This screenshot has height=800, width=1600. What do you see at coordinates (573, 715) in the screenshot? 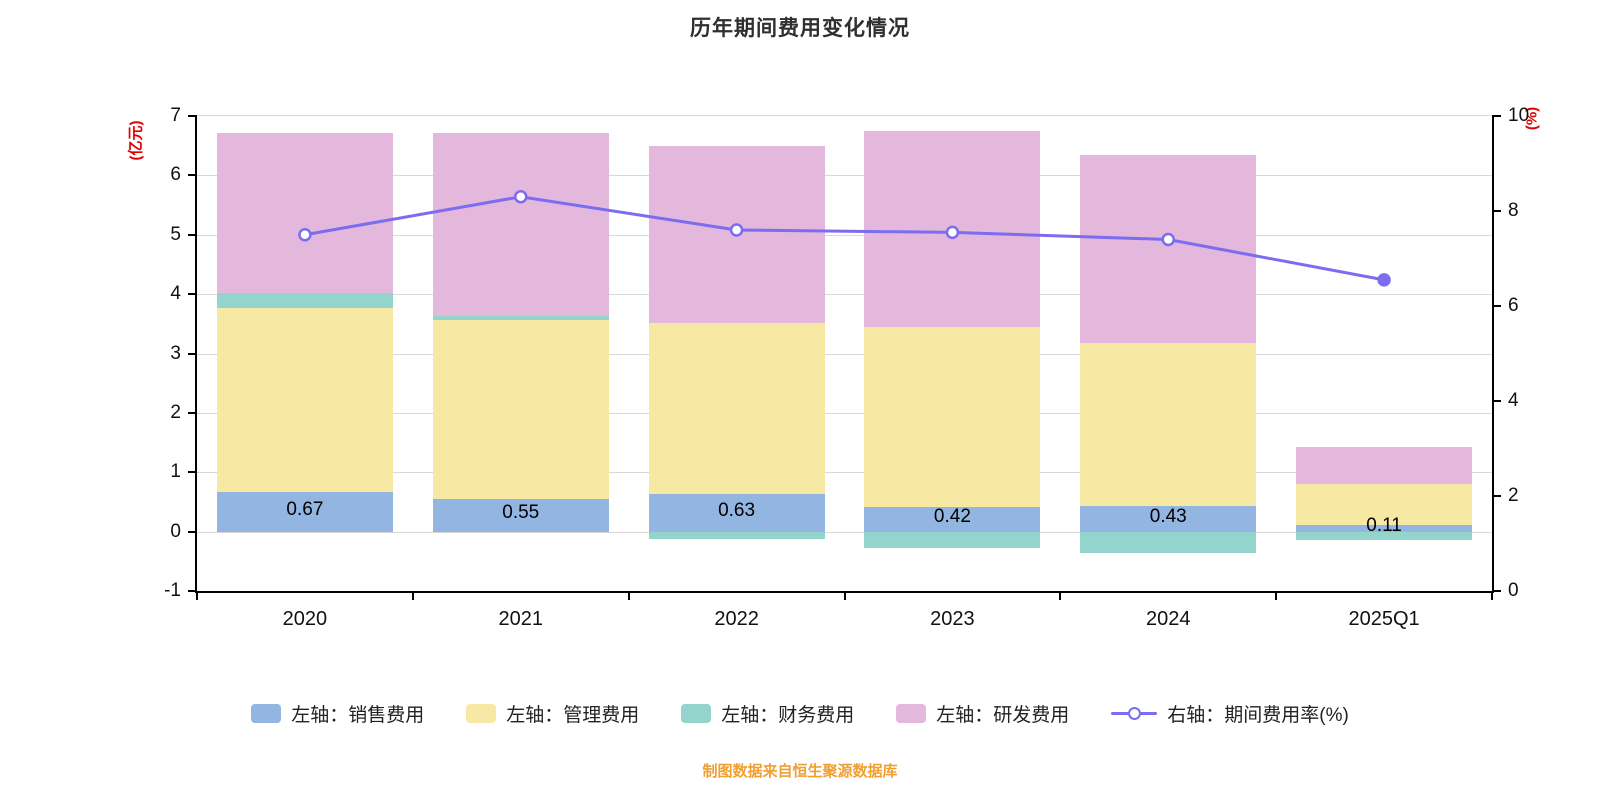
I see `legend-label: 左轴：管理费用` at bounding box center [573, 715].